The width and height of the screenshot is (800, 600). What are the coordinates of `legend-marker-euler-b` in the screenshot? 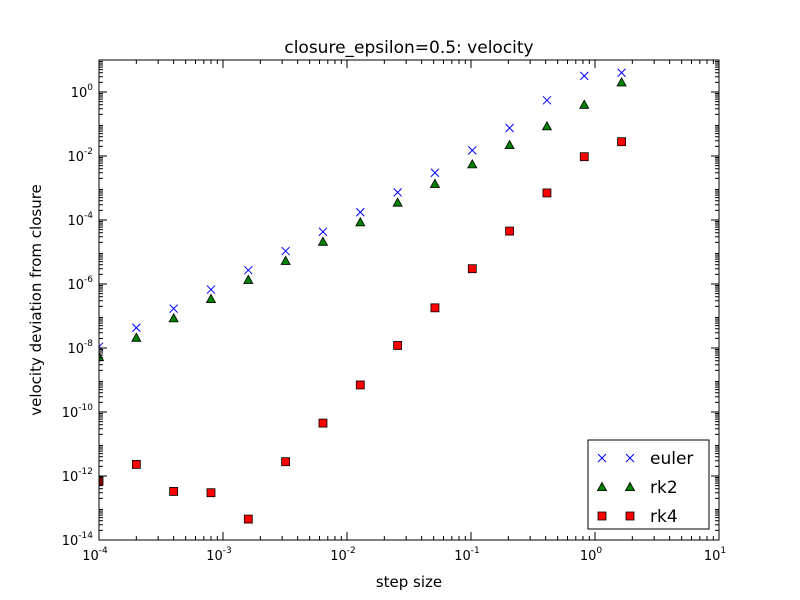 It's located at (630, 458).